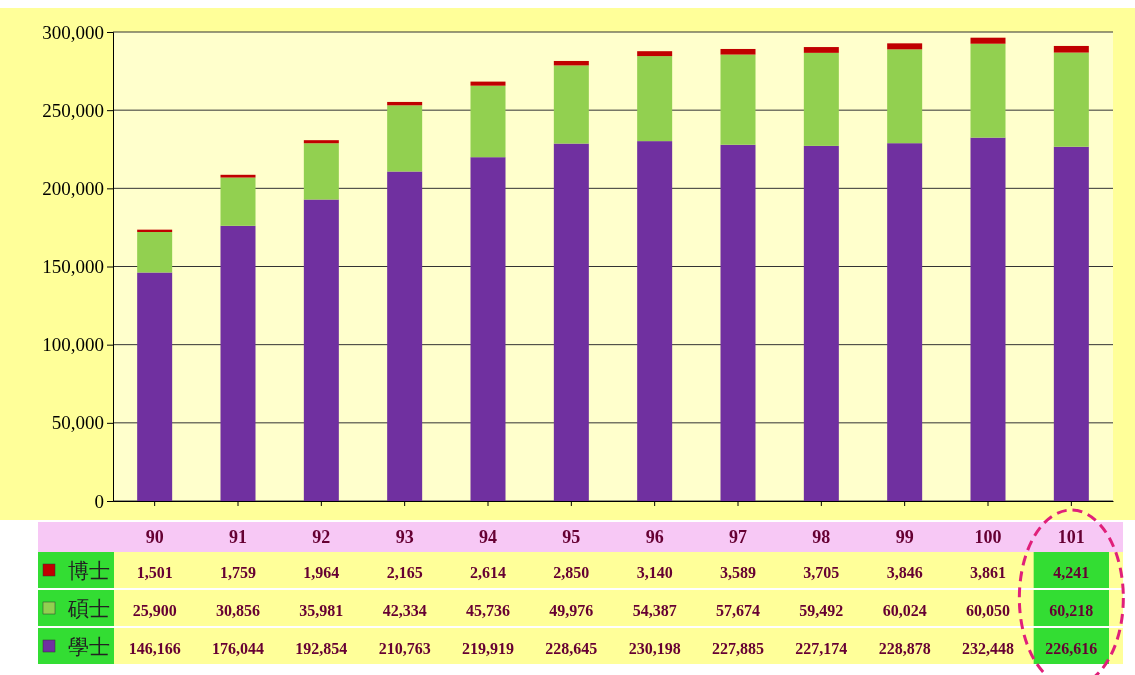 The width and height of the screenshot is (1135, 675). What do you see at coordinates (571, 610) in the screenshot?
I see `data-label: 49,976` at bounding box center [571, 610].